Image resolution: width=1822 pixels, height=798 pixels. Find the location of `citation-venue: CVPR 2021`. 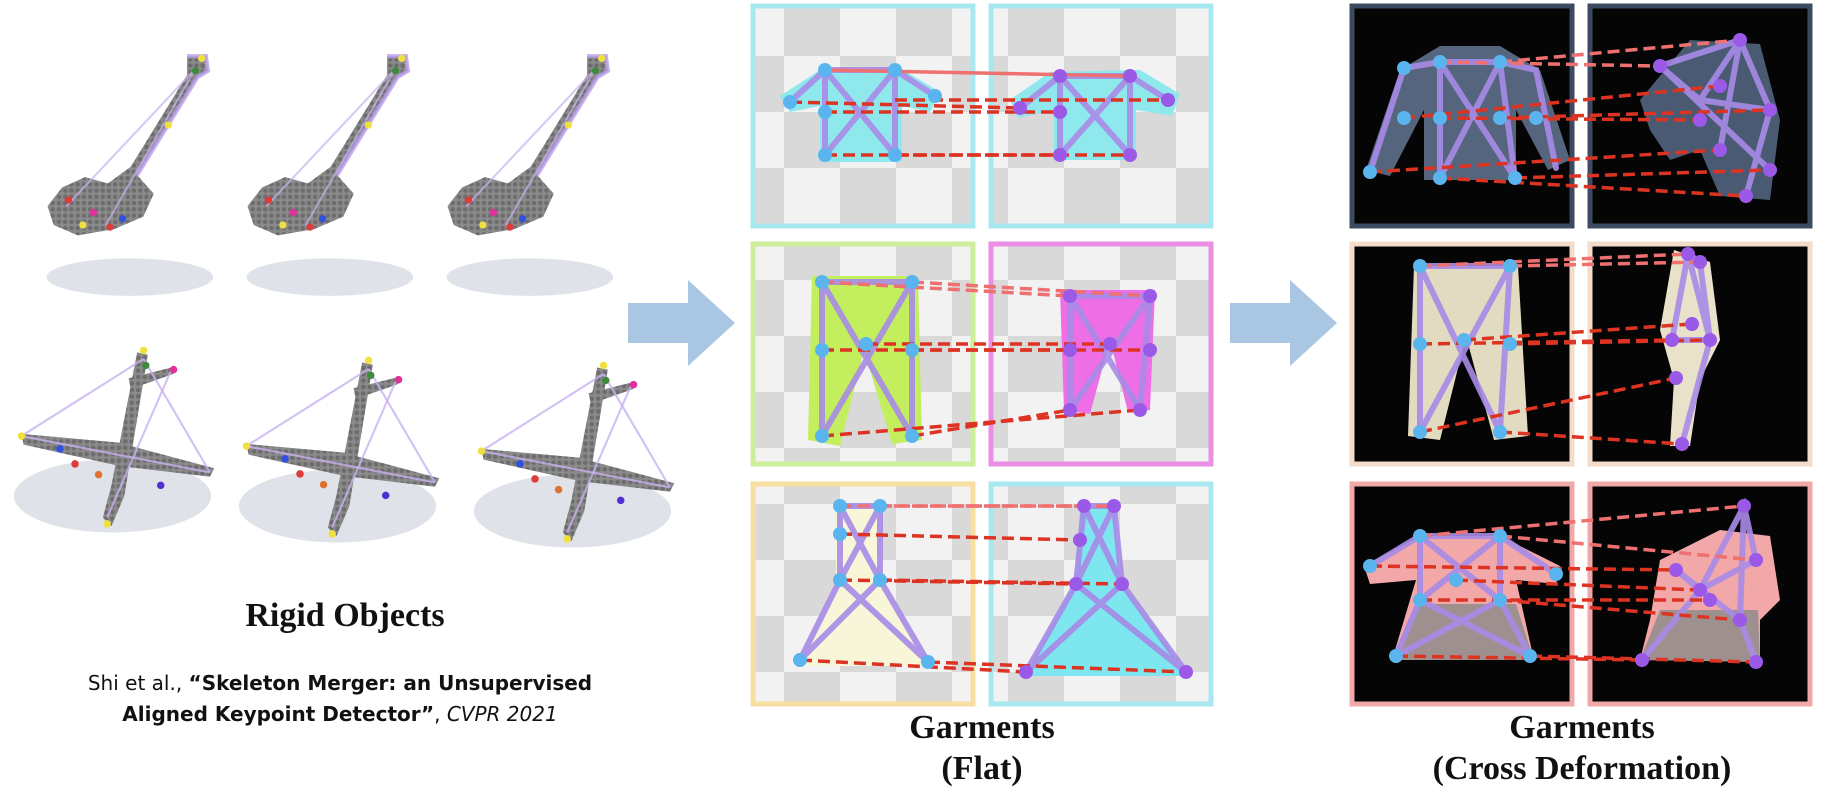

citation-venue: CVPR 2021 is located at coordinates (502, 714).